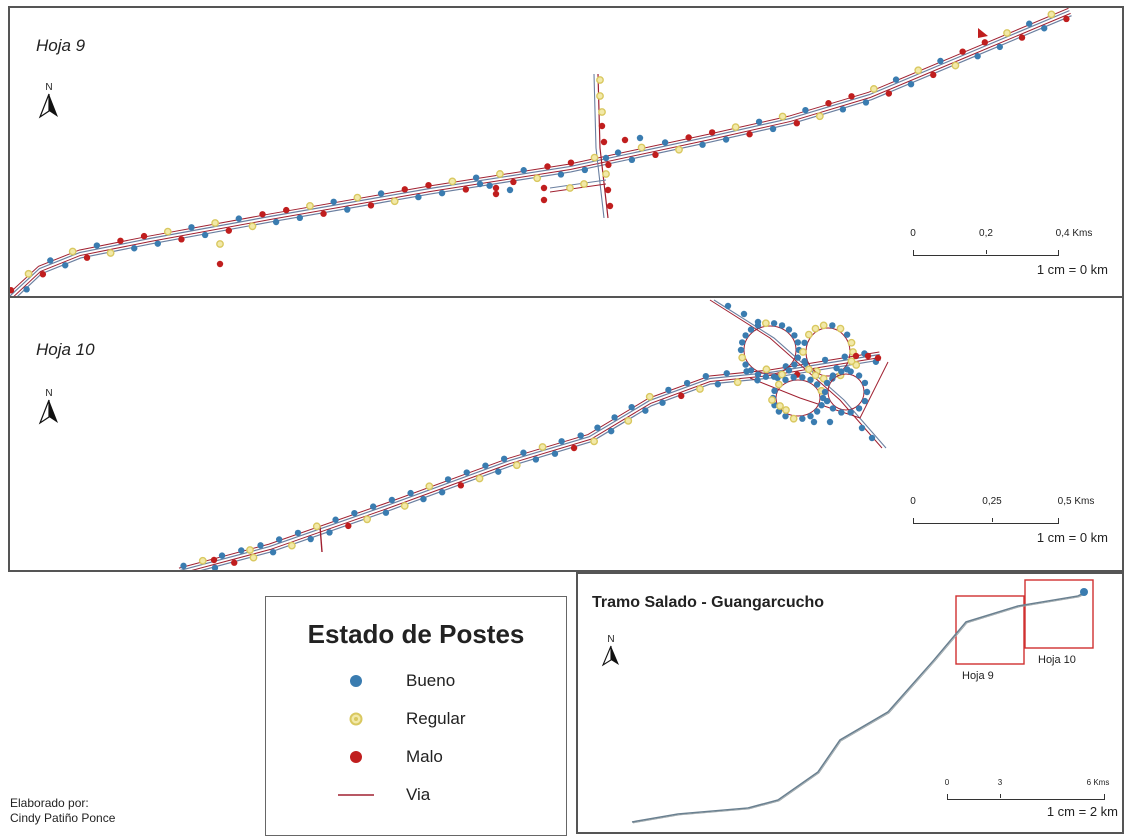 The height and width of the screenshot is (836, 1130). What do you see at coordinates (986, 521) in the screenshot?
I see `scale-bar-line` at bounding box center [986, 521].